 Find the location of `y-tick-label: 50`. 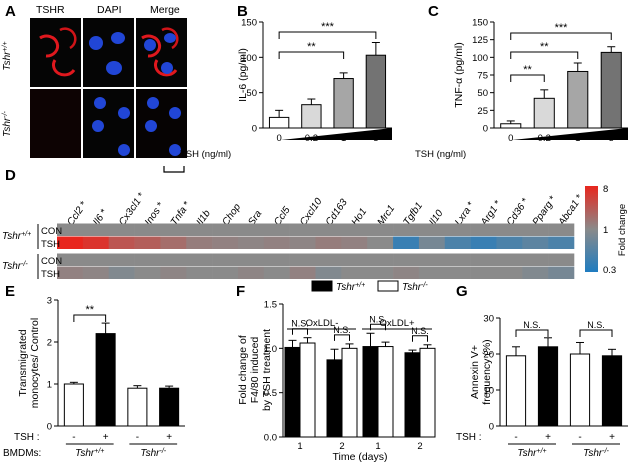

y-tick-label: 50 is located at coordinates (251, 93).